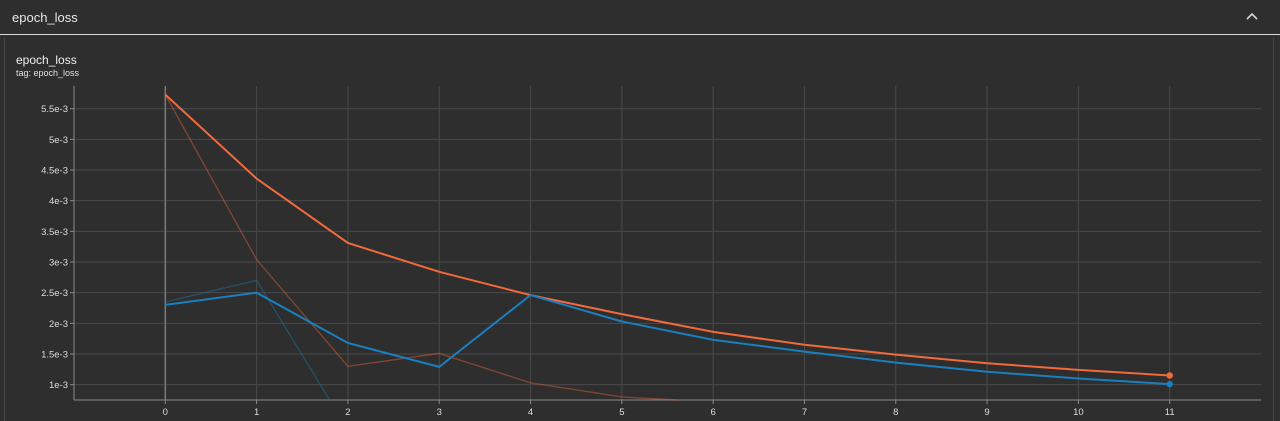  Describe the element at coordinates (1170, 412) in the screenshot. I see `x-tick-label: 11` at that location.